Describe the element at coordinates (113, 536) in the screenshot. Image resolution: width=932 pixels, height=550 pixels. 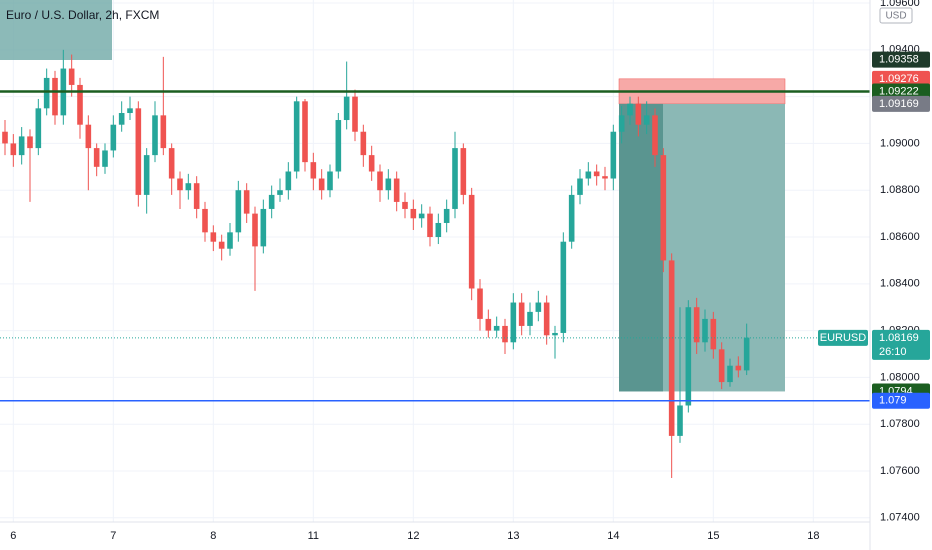
I see `x-tick-label: 7` at that location.